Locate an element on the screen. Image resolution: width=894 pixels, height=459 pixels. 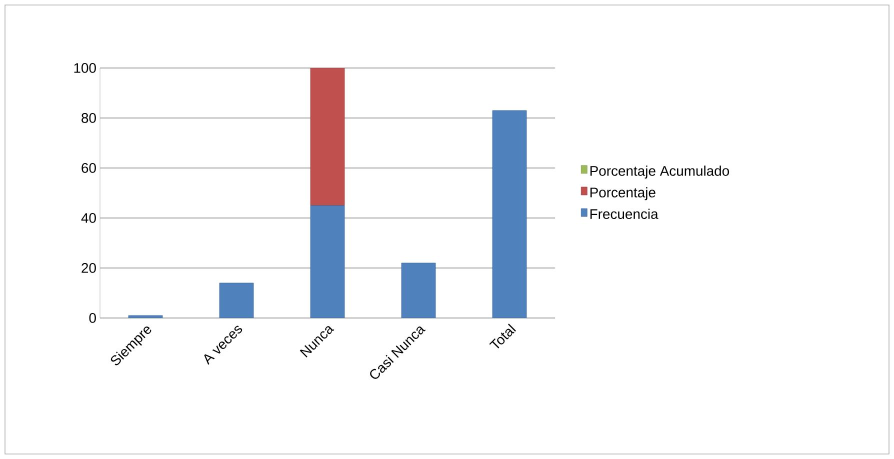
legend-label: Frecuencia is located at coordinates (624, 213).